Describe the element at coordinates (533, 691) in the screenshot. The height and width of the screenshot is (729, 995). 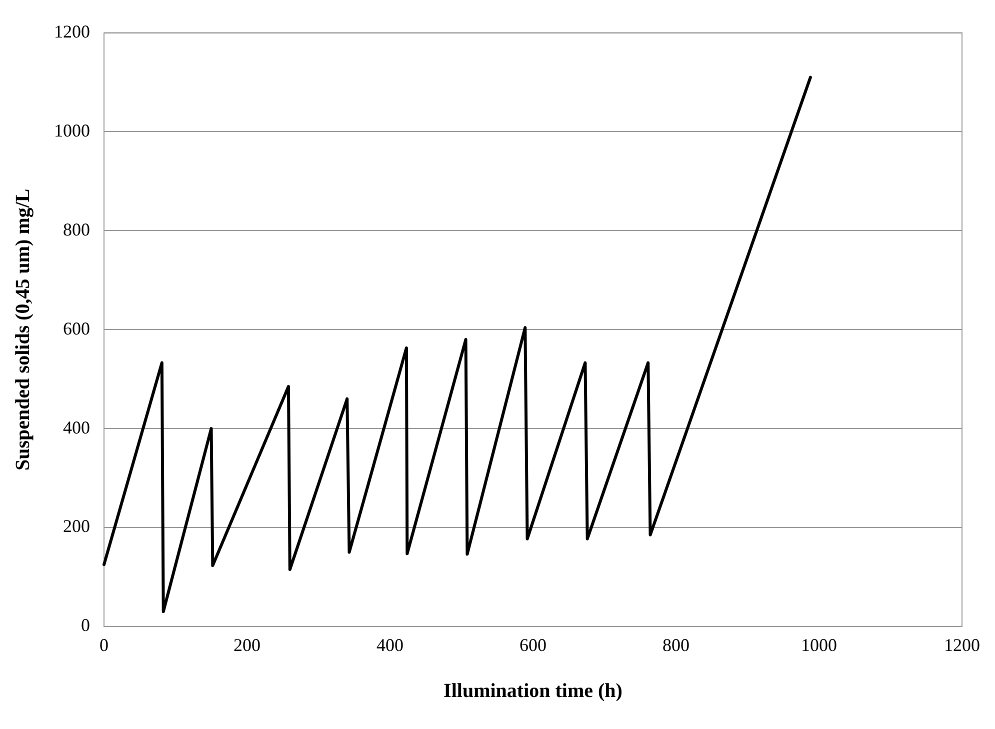
I see `x-axis-title: Illumination time (h)` at that location.